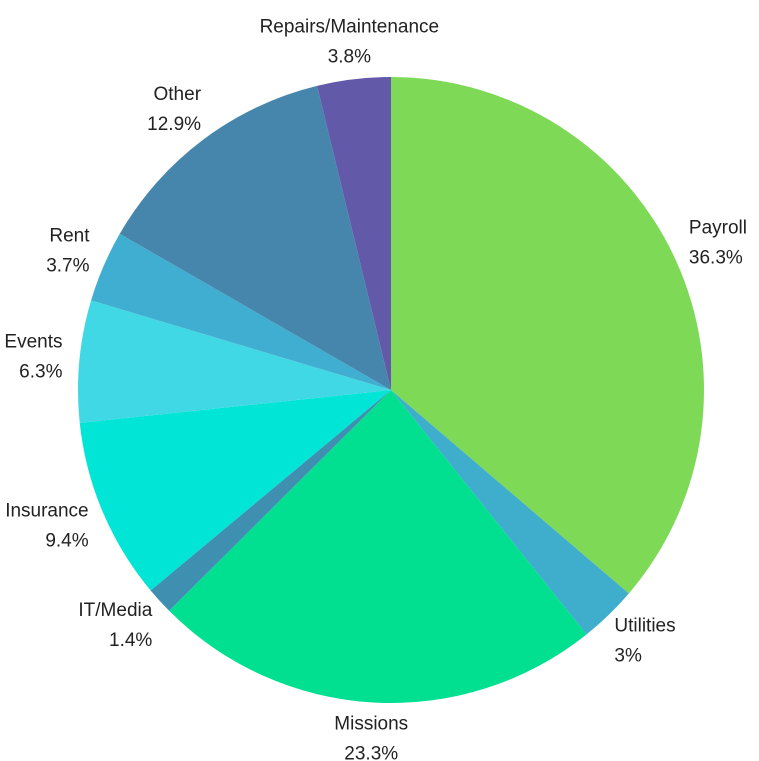 This screenshot has height=761, width=759. What do you see at coordinates (628, 656) in the screenshot?
I see `slice-value-label: 3%` at bounding box center [628, 656].